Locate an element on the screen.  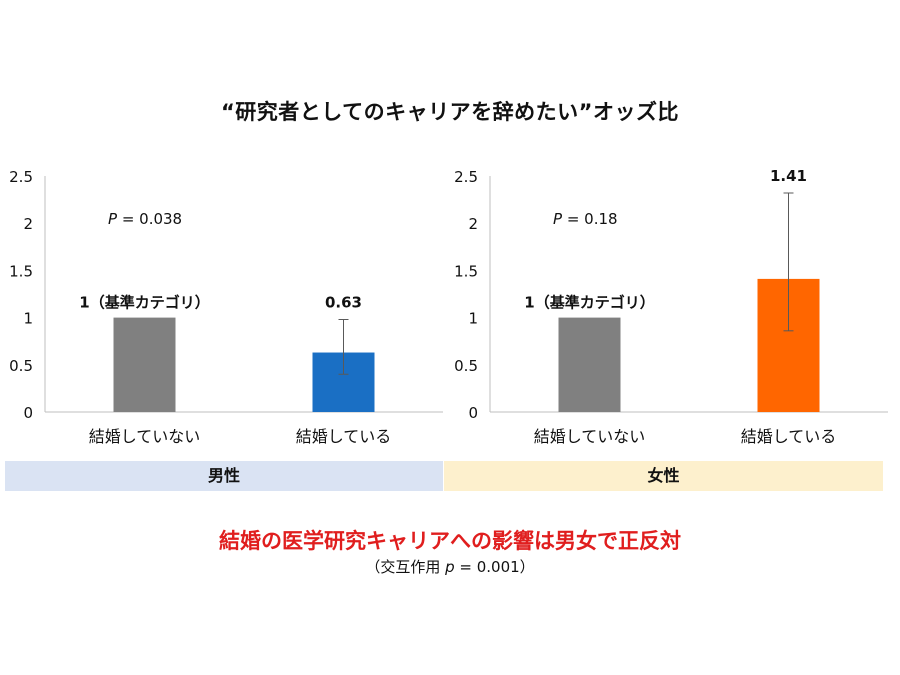
male-y-tick-label: 2.5 is located at coordinates (21, 177).